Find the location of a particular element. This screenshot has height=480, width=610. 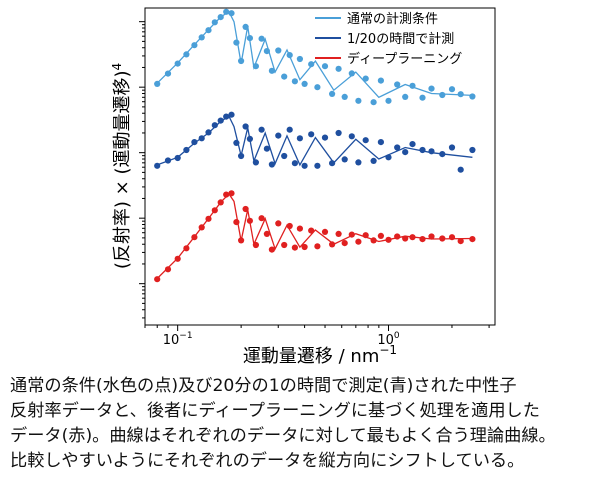

y-axis-label: (反射率) × (運動量遷移)4 is located at coordinates (121, 166).